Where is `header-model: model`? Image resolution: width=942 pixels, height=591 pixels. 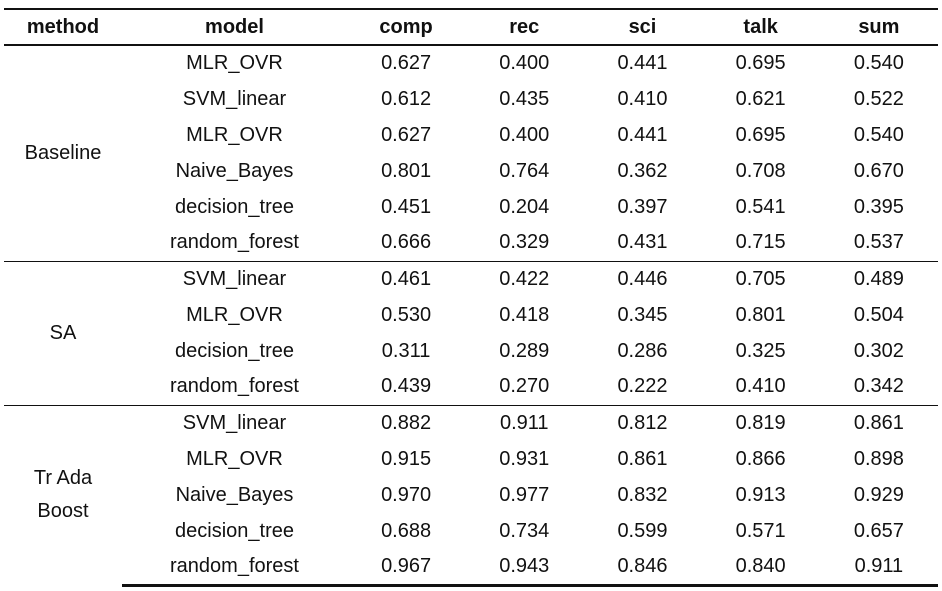 header-model: model is located at coordinates (234, 26).